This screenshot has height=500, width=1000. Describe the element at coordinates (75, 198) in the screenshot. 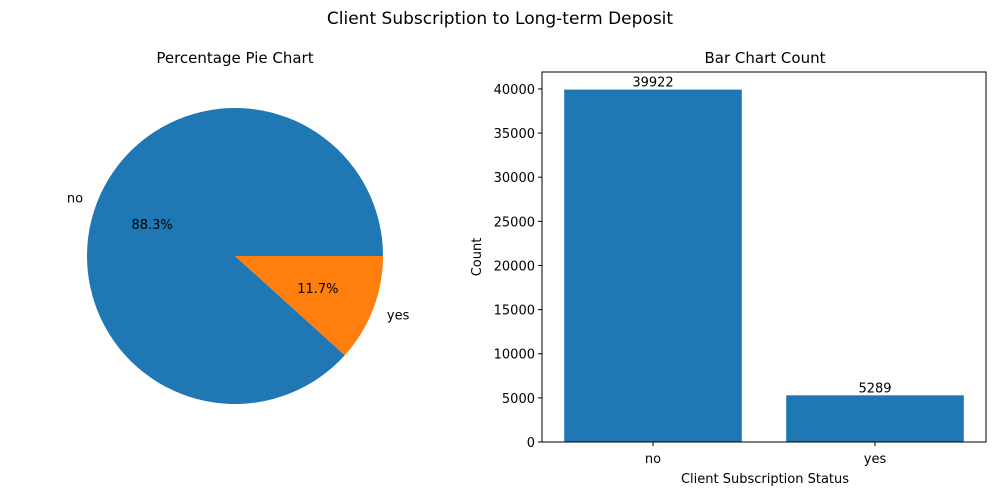

I see `pie-label-no: no` at that location.